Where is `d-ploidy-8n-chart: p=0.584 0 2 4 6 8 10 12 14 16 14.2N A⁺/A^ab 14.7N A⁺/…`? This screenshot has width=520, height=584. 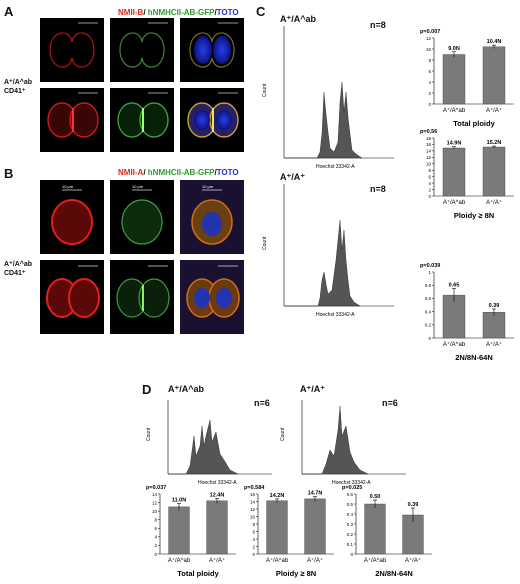 d-ploidy-8n-chart: p=0.584 0 2 4 6 8 10 12 14 16 14.2N A⁺/A^ab 14.7N A⁺/… is located at coordinates (289, 531).